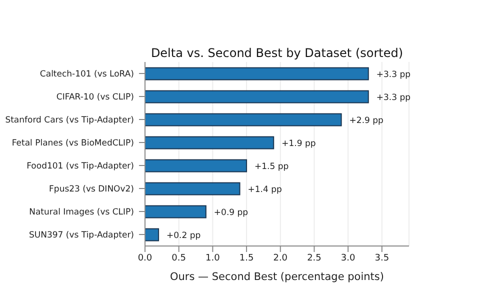  I want to click on y-tick-label: Fpus23 (vs DINOv2), so click(91, 189).